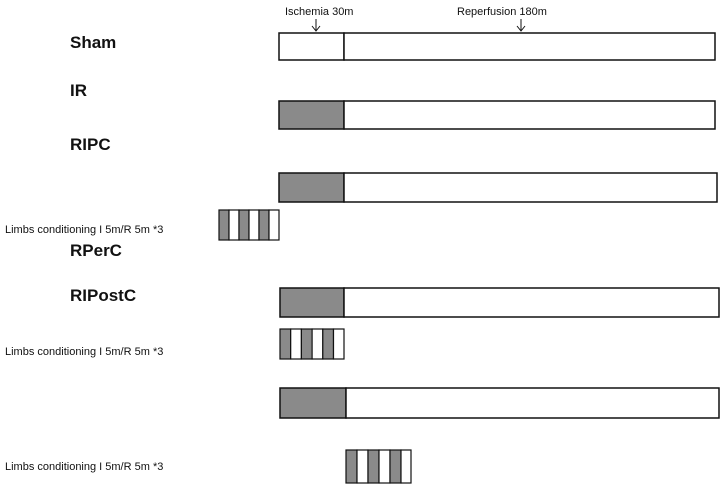  I want to click on group-label-ripostc: RIPostC, so click(103, 295).